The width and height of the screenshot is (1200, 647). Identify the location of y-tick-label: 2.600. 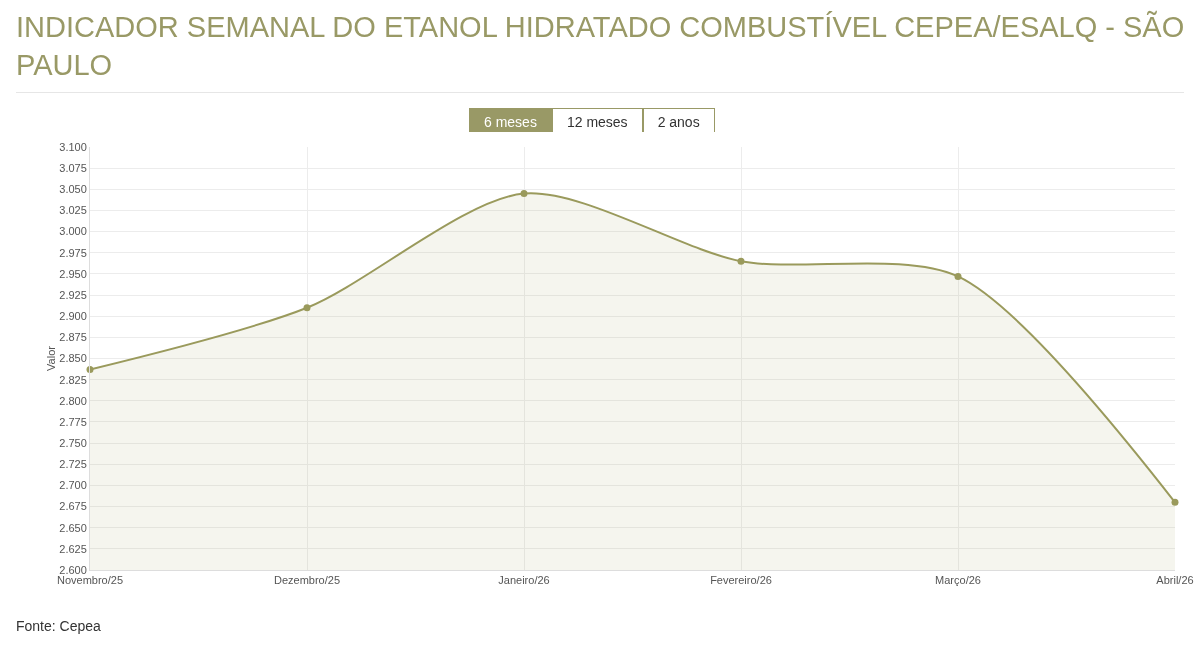
(73, 569).